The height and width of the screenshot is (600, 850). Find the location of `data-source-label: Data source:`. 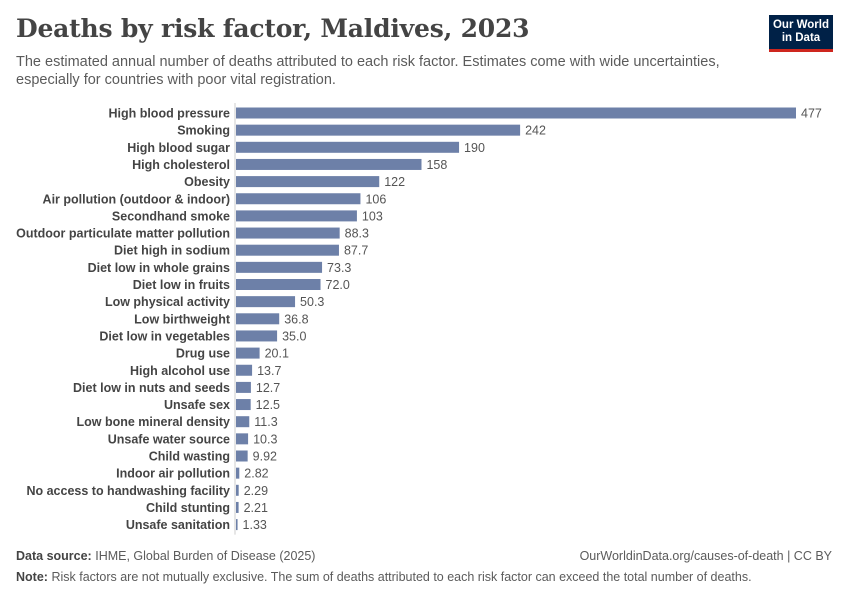

data-source-label: Data source: is located at coordinates (54, 556).